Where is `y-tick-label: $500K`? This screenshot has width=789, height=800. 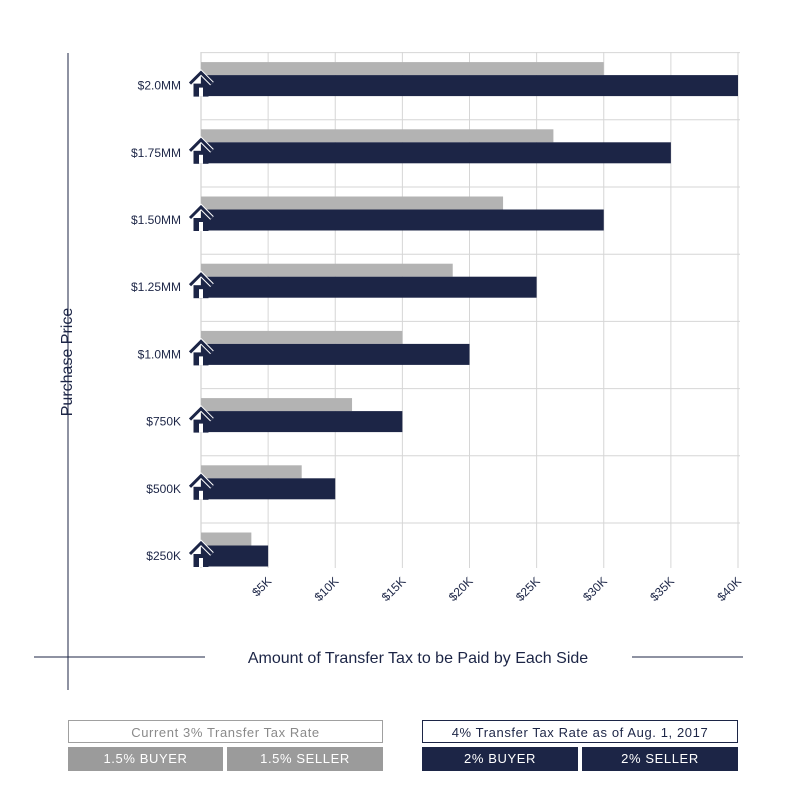 y-tick-label: $500K is located at coordinates (163, 489).